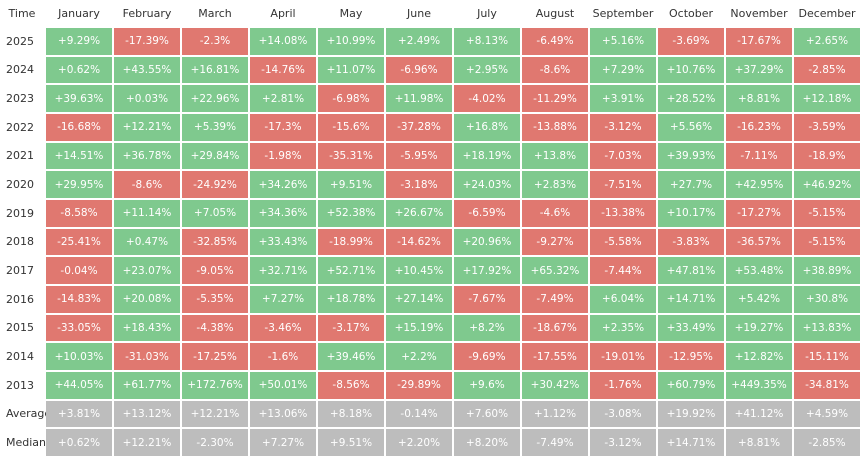  I want to click on return-cell: -7.11%, so click(759, 156).